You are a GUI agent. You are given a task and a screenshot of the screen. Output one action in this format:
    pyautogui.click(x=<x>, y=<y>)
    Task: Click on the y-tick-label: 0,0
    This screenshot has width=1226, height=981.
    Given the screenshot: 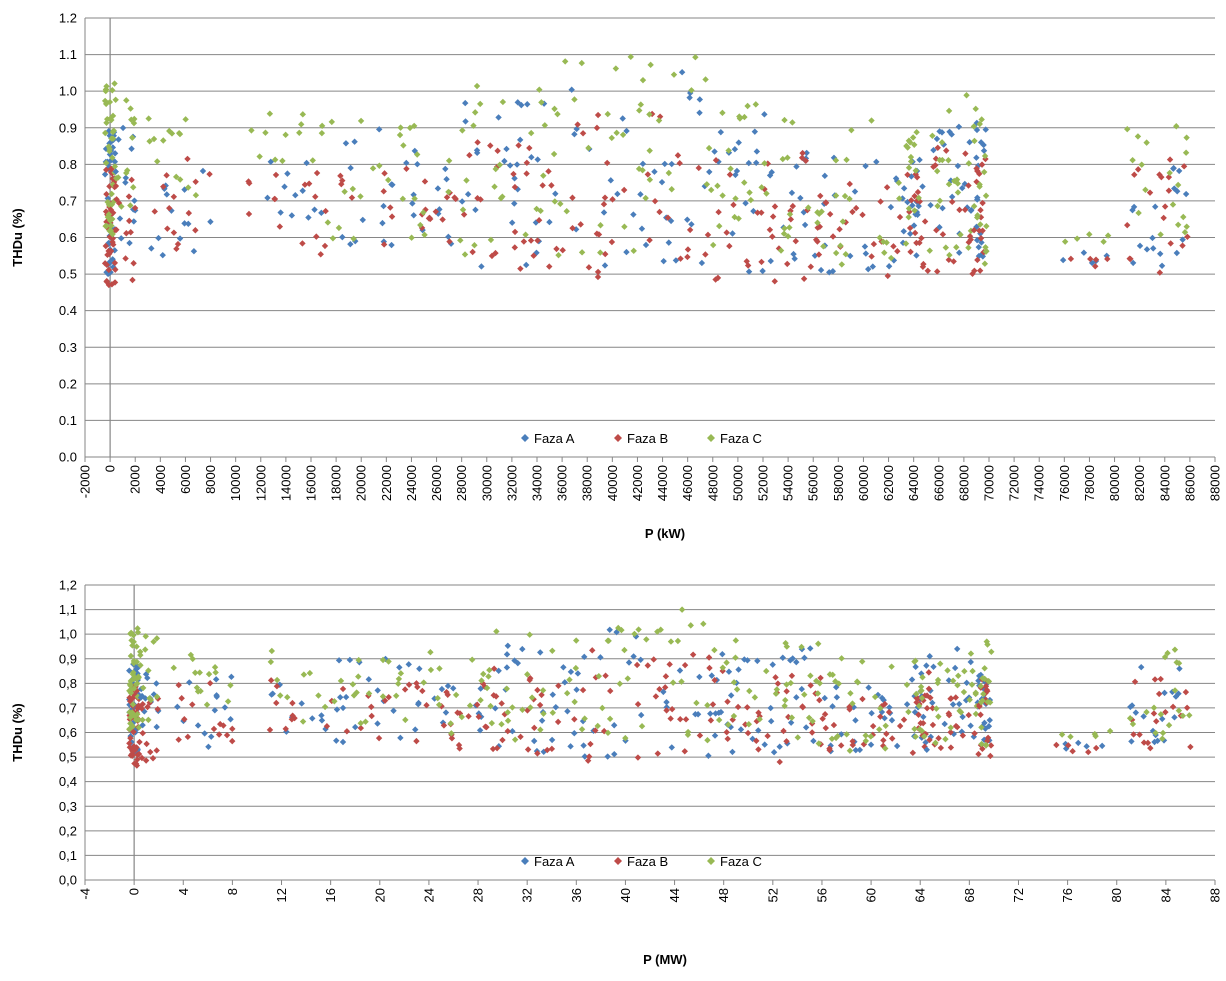 What is the action you would take?
    pyautogui.click(x=68, y=880)
    